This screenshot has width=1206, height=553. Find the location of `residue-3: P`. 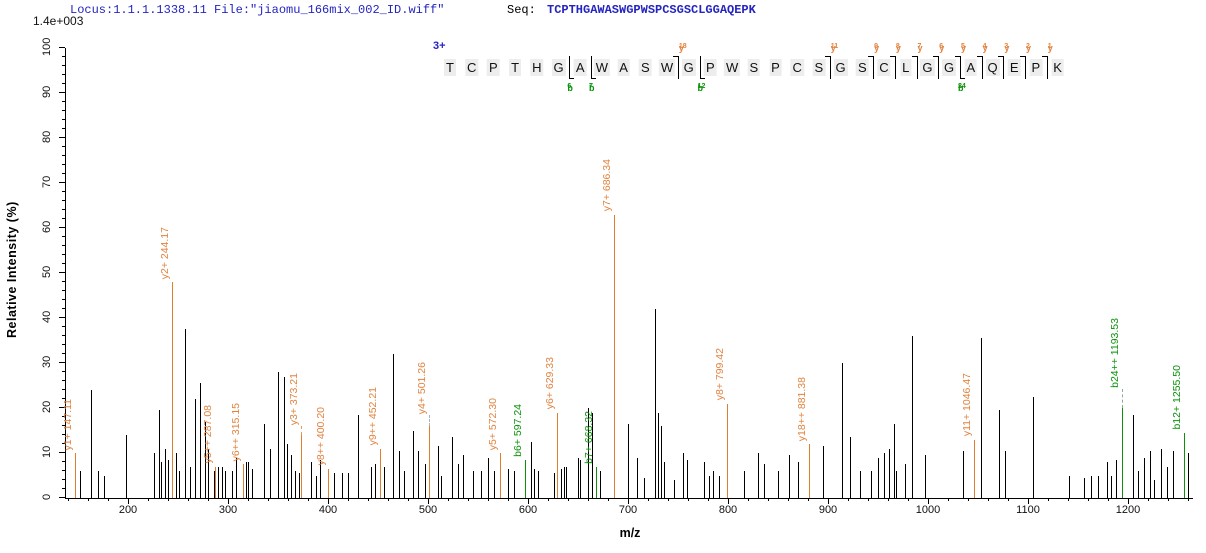

residue-3: P is located at coordinates (493, 67).